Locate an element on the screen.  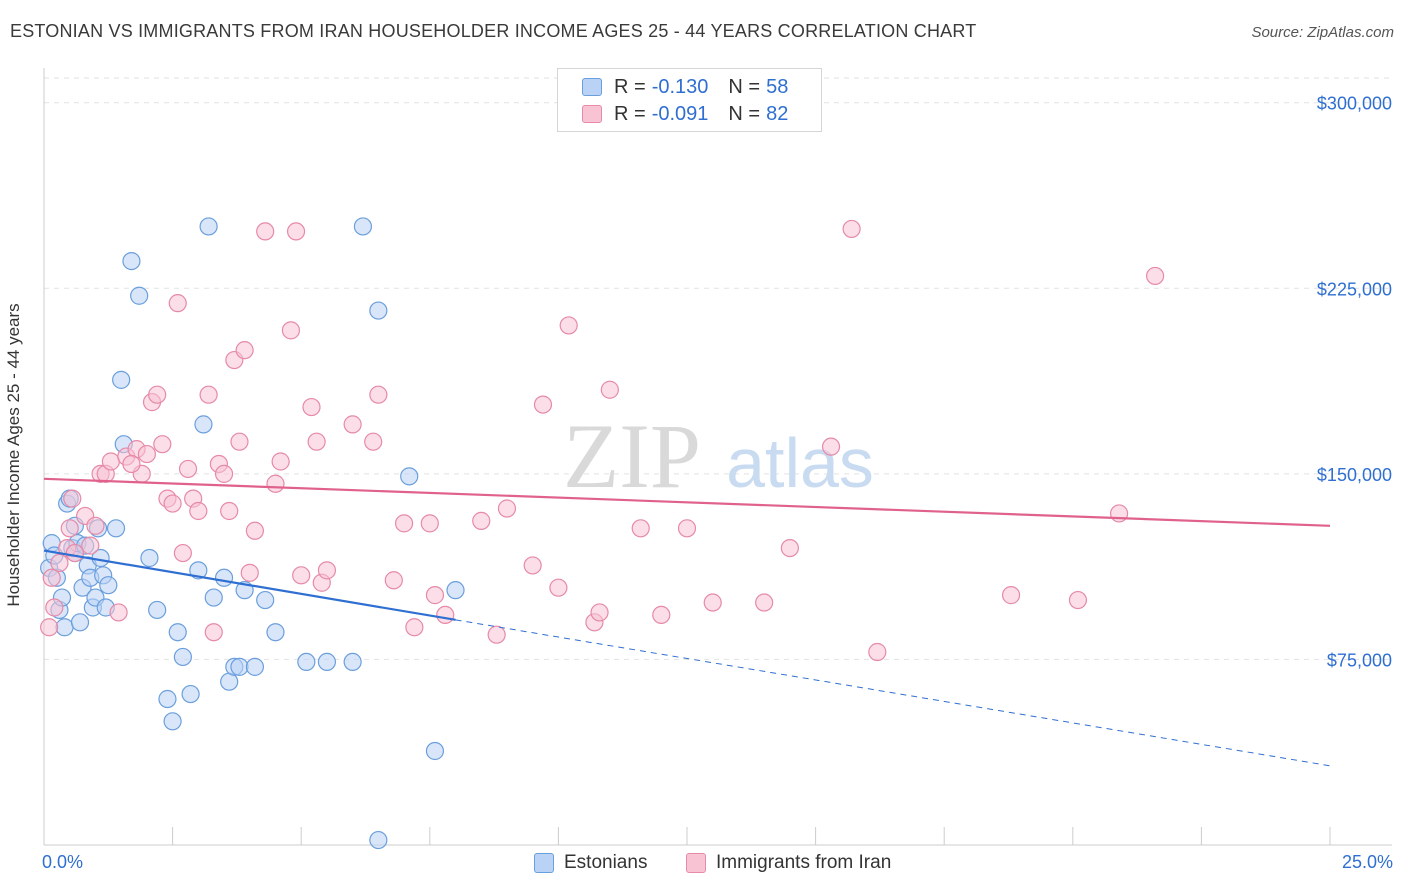
y-tick-labels: $75,000 $150,000 $225,000 $300,000 is located at coordinates (1354, 382).